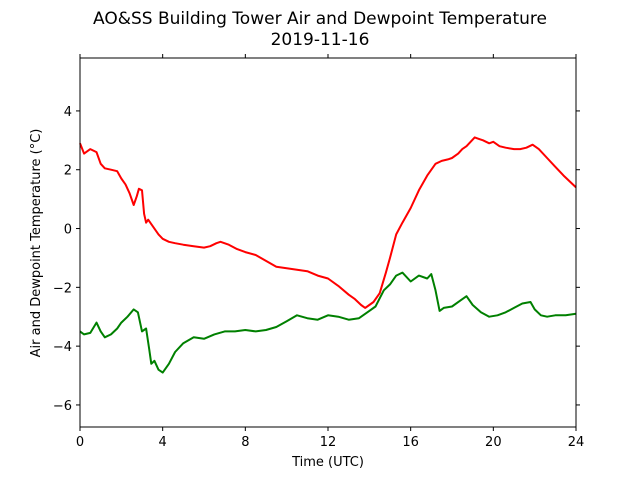 The height and width of the screenshot is (480, 640). Describe the element at coordinates (493, 442) in the screenshot. I see `x-tick-label: 20` at that location.